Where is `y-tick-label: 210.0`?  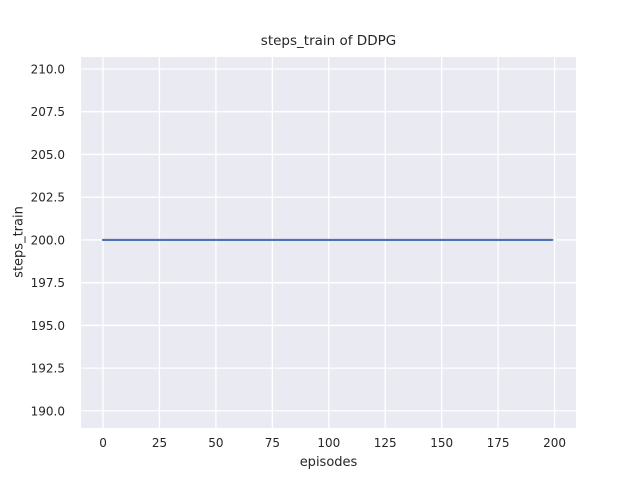
y-tick-label: 210.0 is located at coordinates (48, 69).